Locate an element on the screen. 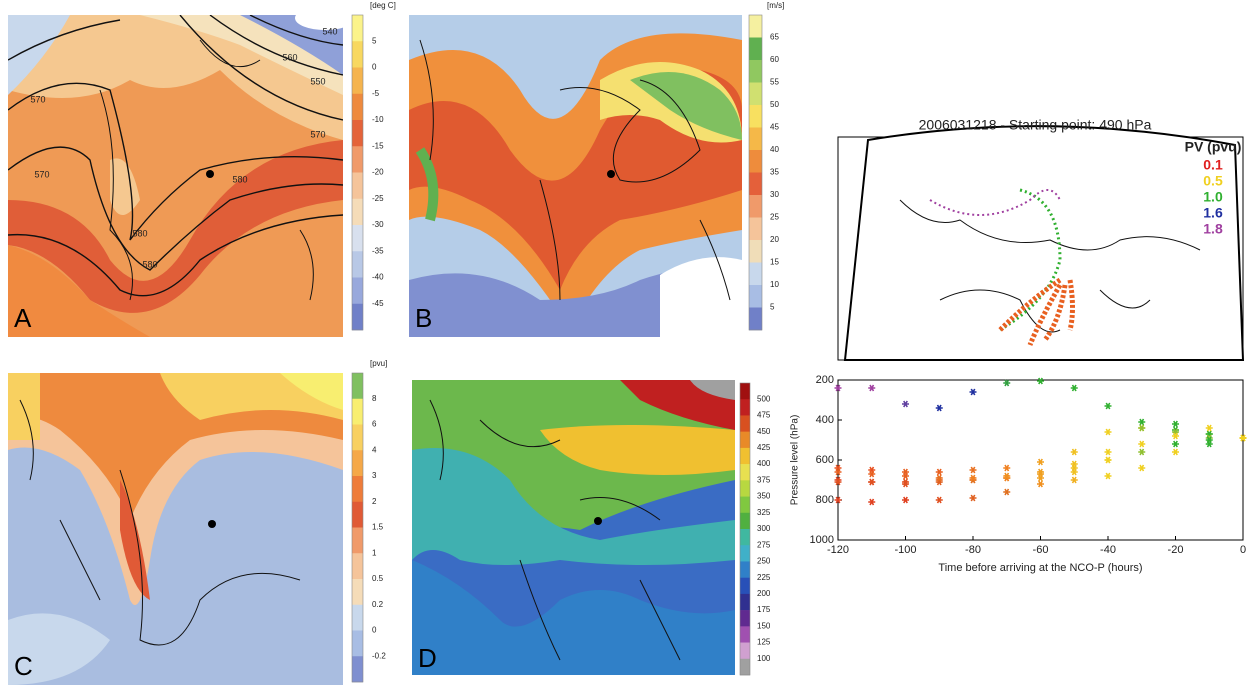  colorbar-label: 425 is located at coordinates (764, 447).